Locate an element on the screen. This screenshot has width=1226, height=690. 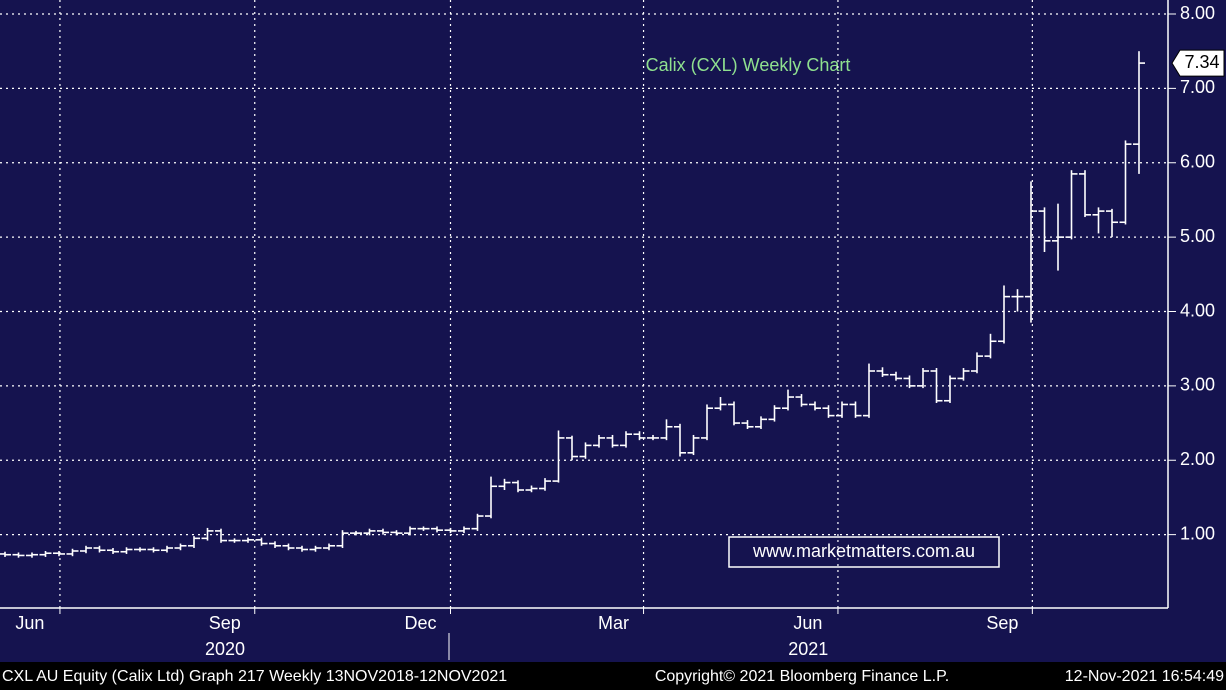
last-price-label: 7.34 is located at coordinates (1201, 62).